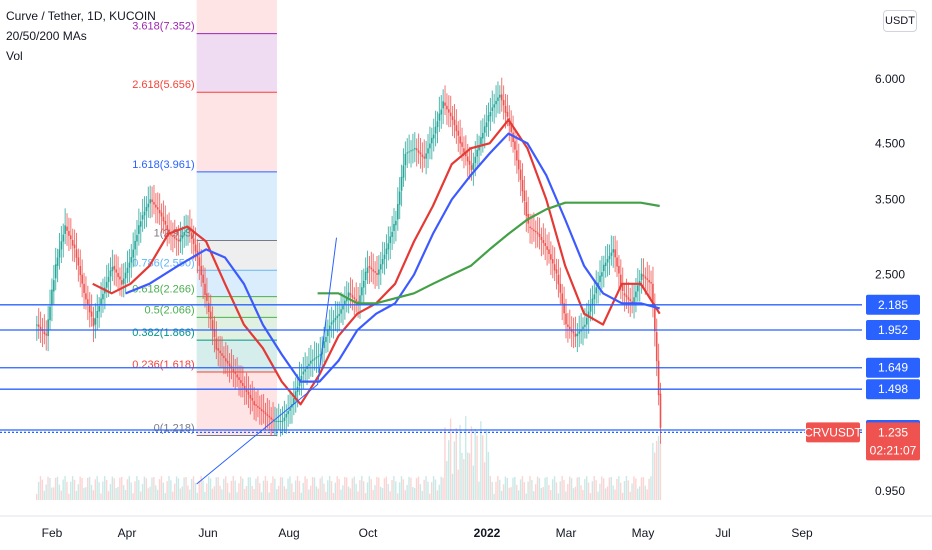 The height and width of the screenshot is (550, 932). Describe the element at coordinates (174, 428) in the screenshot. I see `fib-level-label: 0(1.218)` at that location.